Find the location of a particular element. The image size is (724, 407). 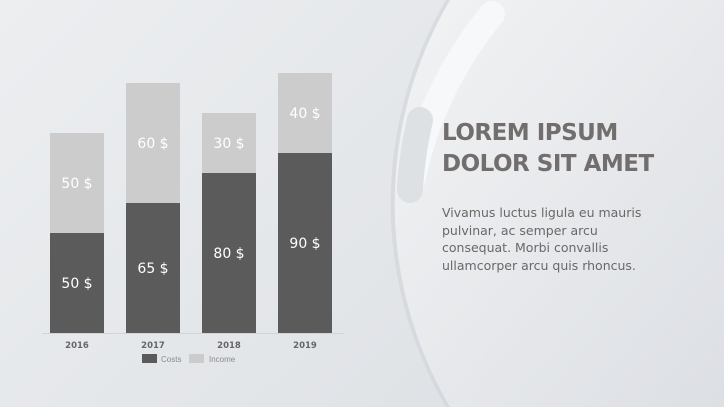

x-tick-label-2017: 2017 is located at coordinates (153, 346).